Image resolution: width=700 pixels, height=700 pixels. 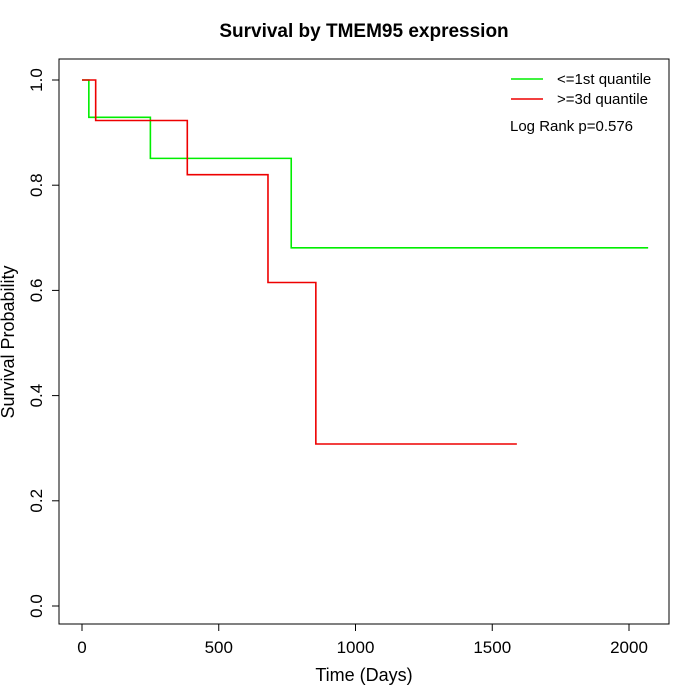 What do you see at coordinates (363, 31) in the screenshot?
I see `chart-title: Survival by TMEM95 expression` at bounding box center [363, 31].